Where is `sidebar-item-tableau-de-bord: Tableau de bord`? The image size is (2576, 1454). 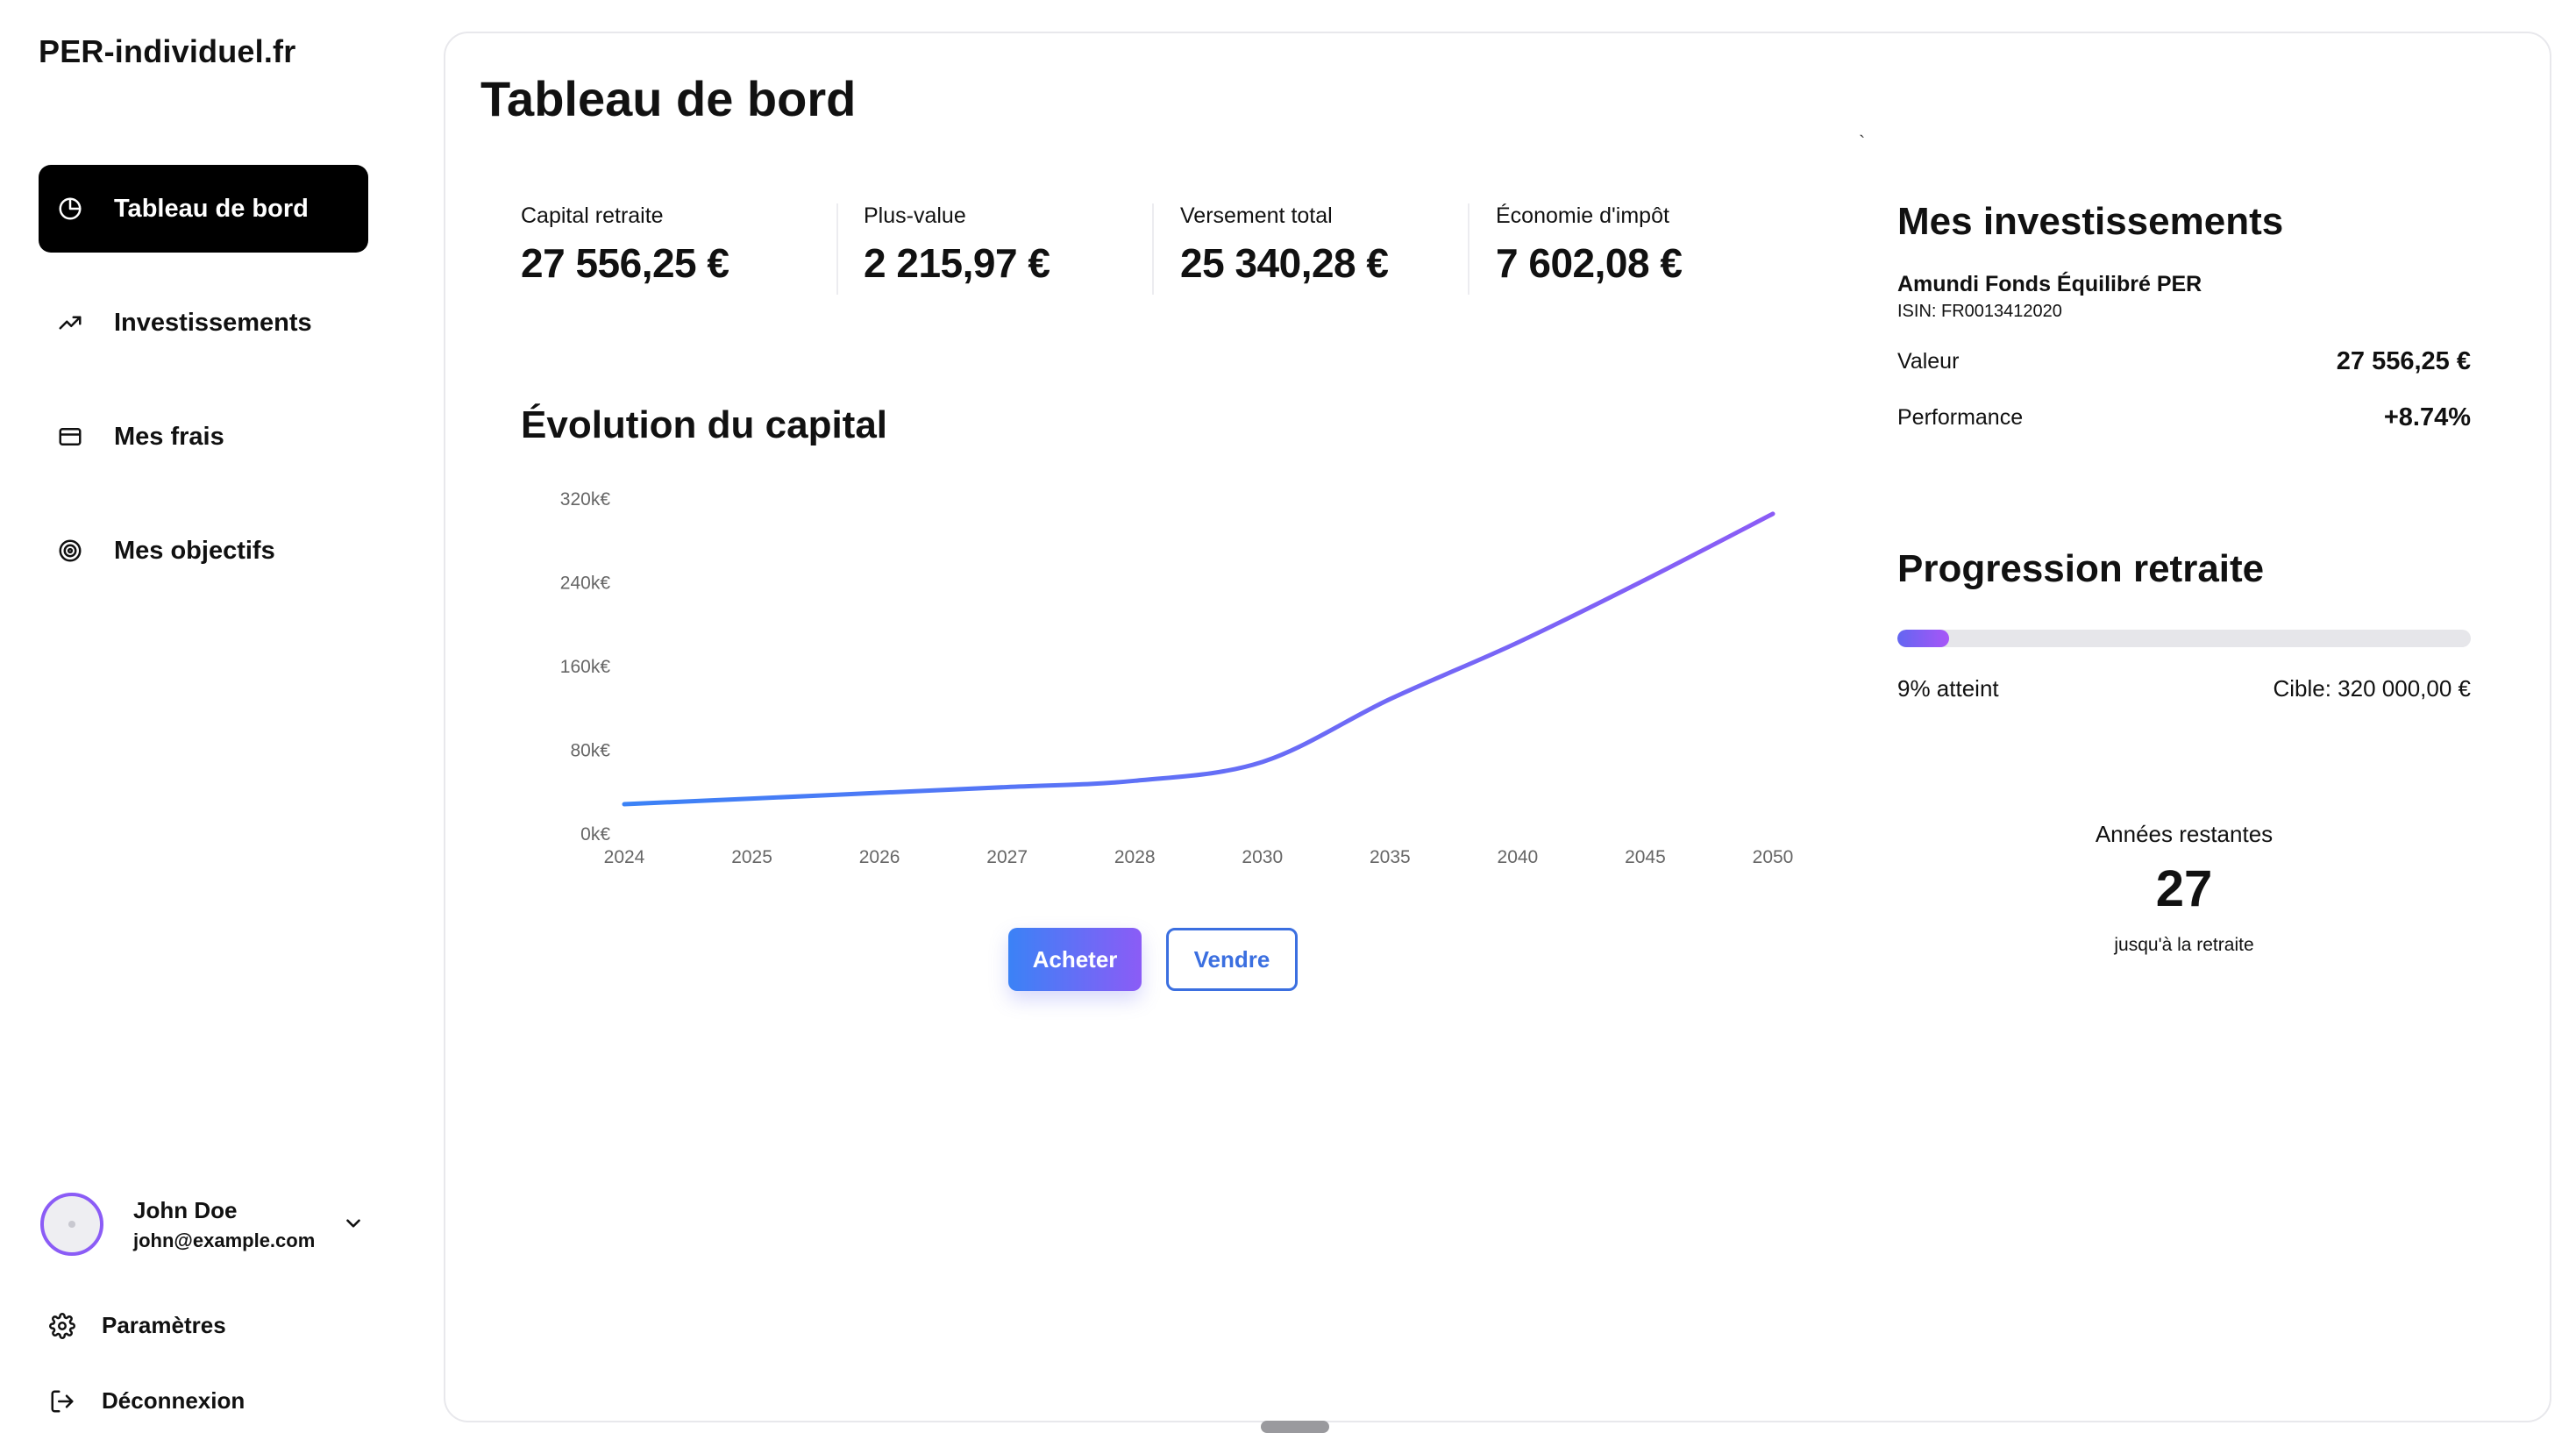 sidebar-item-tableau-de-bord: Tableau de bord is located at coordinates (203, 209).